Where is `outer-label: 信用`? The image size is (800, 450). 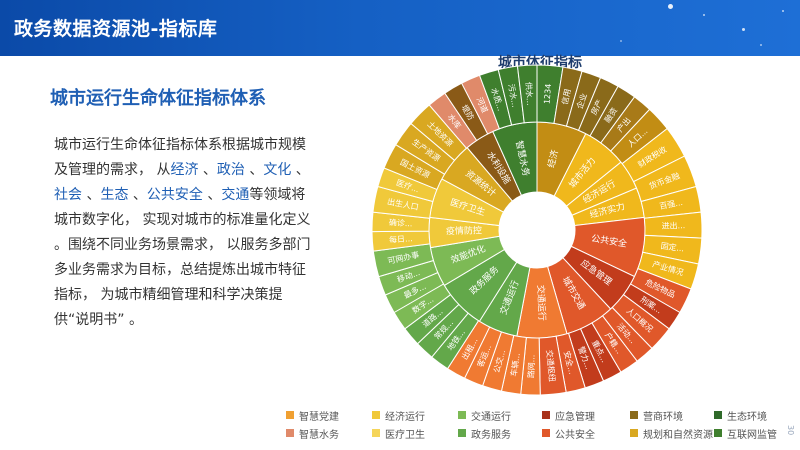 outer-label: 信用 is located at coordinates (565, 97).